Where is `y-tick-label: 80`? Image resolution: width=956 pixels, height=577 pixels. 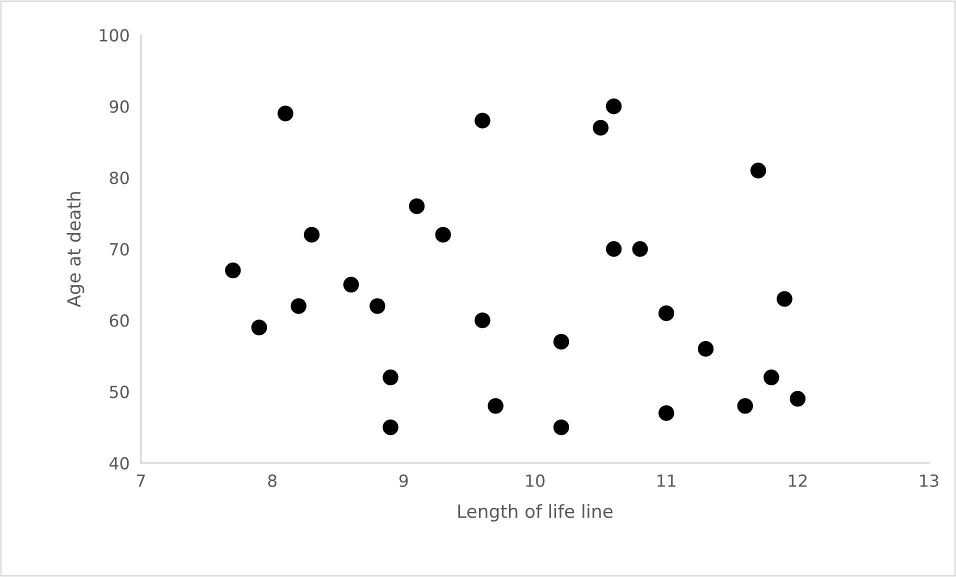 y-tick-label: 80 is located at coordinates (119, 178).